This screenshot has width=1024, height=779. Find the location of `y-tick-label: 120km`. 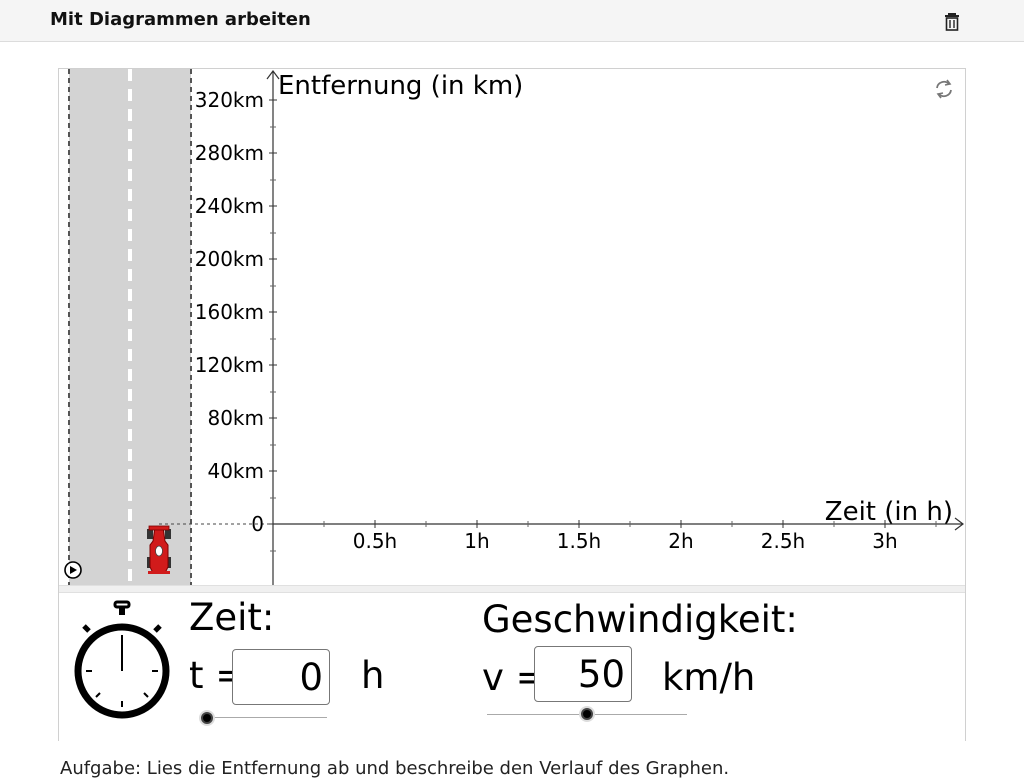

y-tick-label: 120km is located at coordinates (229, 365).